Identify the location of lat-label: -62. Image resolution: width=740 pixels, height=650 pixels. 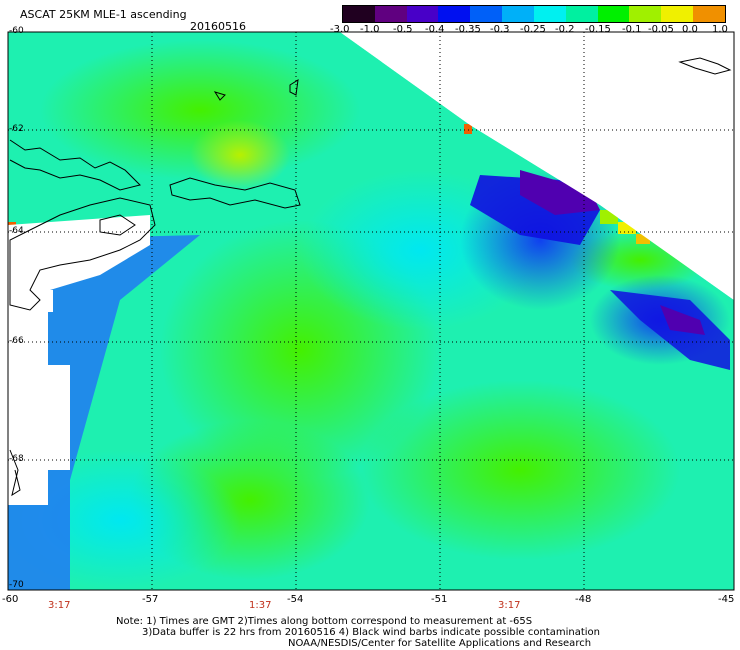
(16, 129).